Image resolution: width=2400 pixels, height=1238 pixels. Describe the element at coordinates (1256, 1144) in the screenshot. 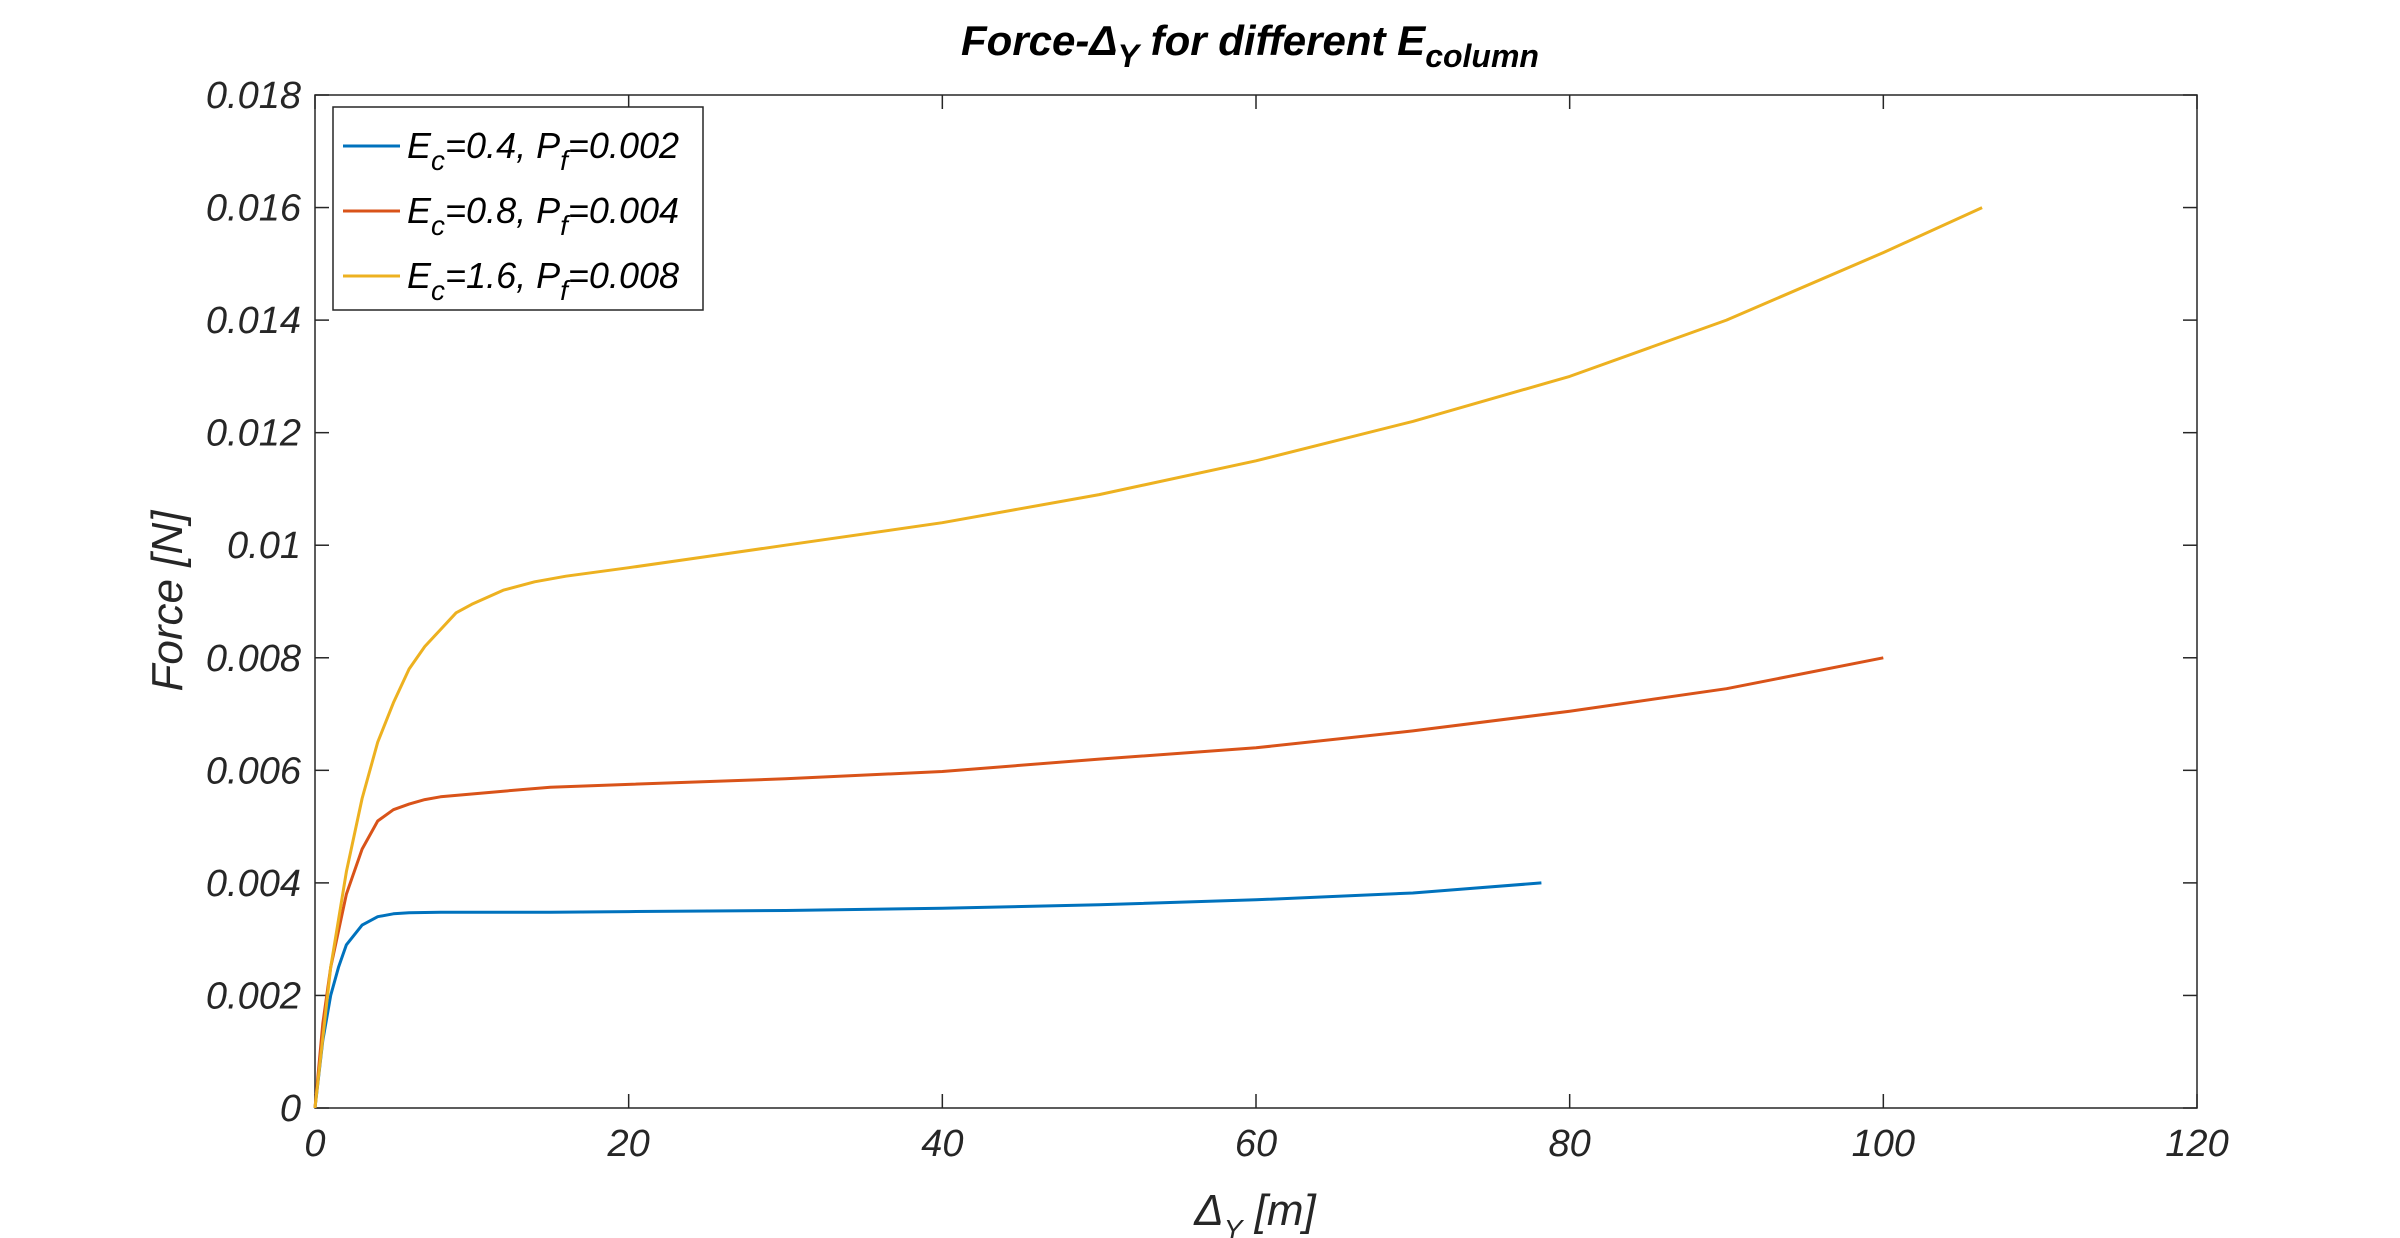

I see `x-tick-label: 60` at that location.